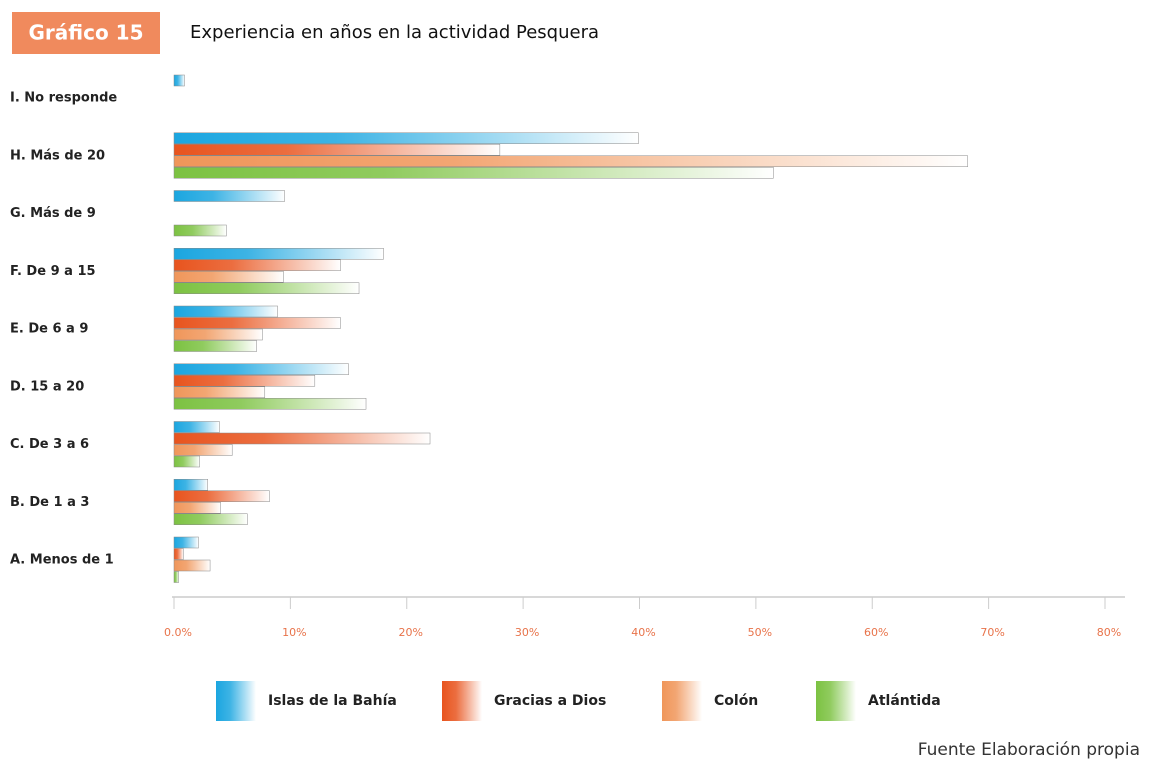 This screenshot has width=1150, height=762. What do you see at coordinates (1109, 632) in the screenshot?
I see `x-tick-label: 80%` at bounding box center [1109, 632].